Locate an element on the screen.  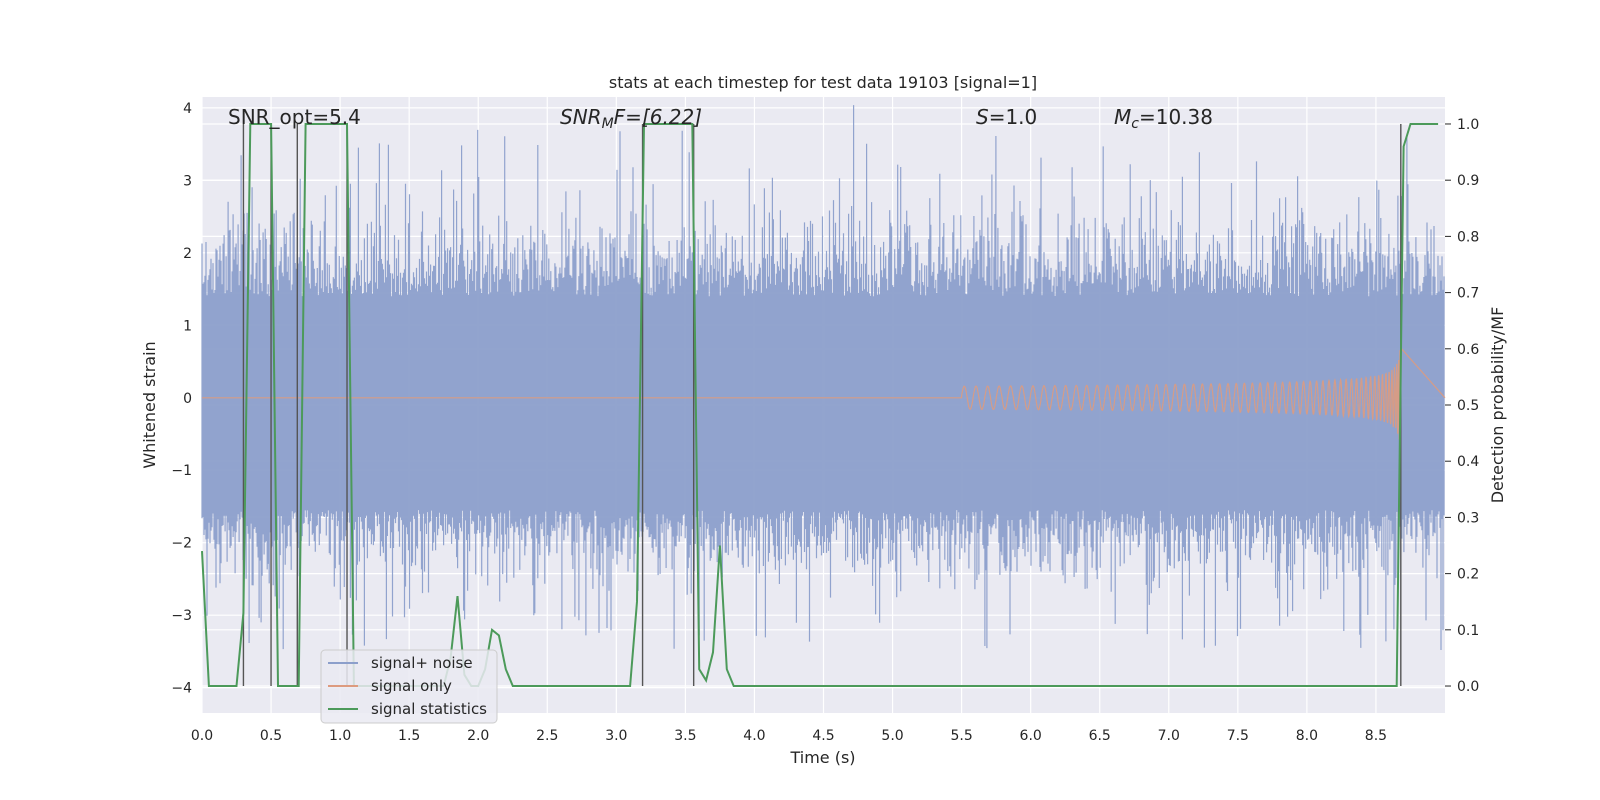
x-tick-label: 5.0 is located at coordinates (892, 736).